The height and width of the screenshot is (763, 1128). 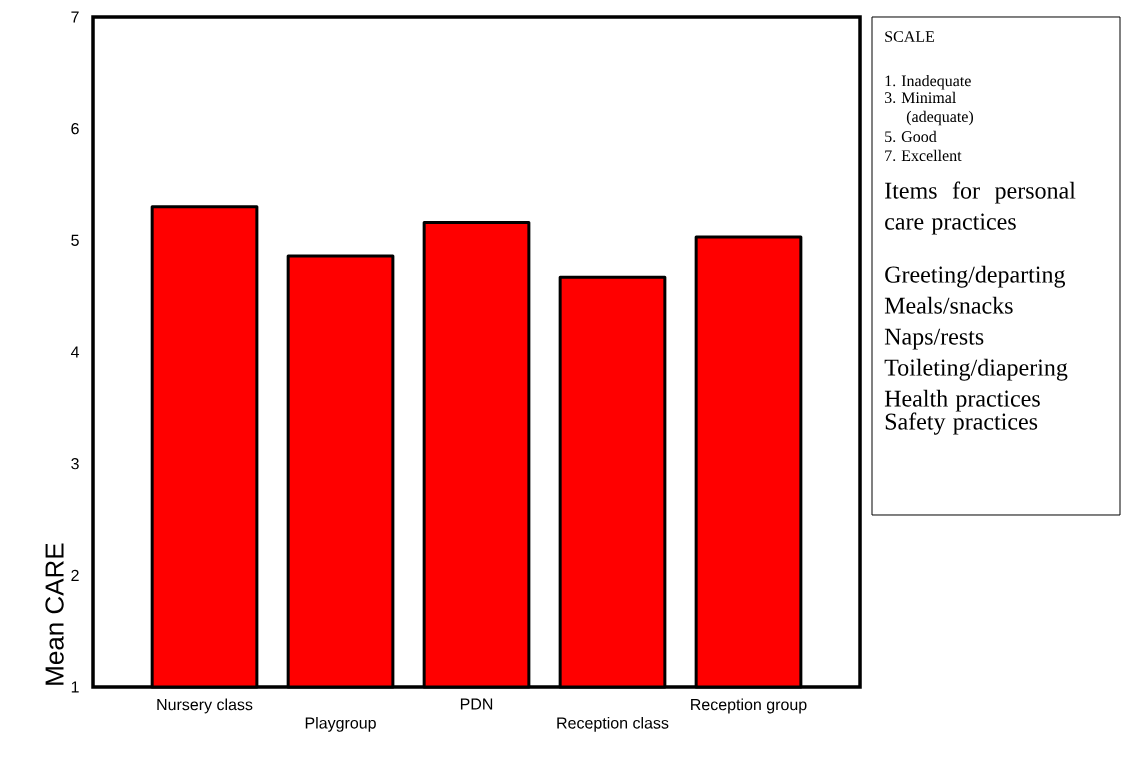 I want to click on text: Health practices, so click(x=962, y=400).